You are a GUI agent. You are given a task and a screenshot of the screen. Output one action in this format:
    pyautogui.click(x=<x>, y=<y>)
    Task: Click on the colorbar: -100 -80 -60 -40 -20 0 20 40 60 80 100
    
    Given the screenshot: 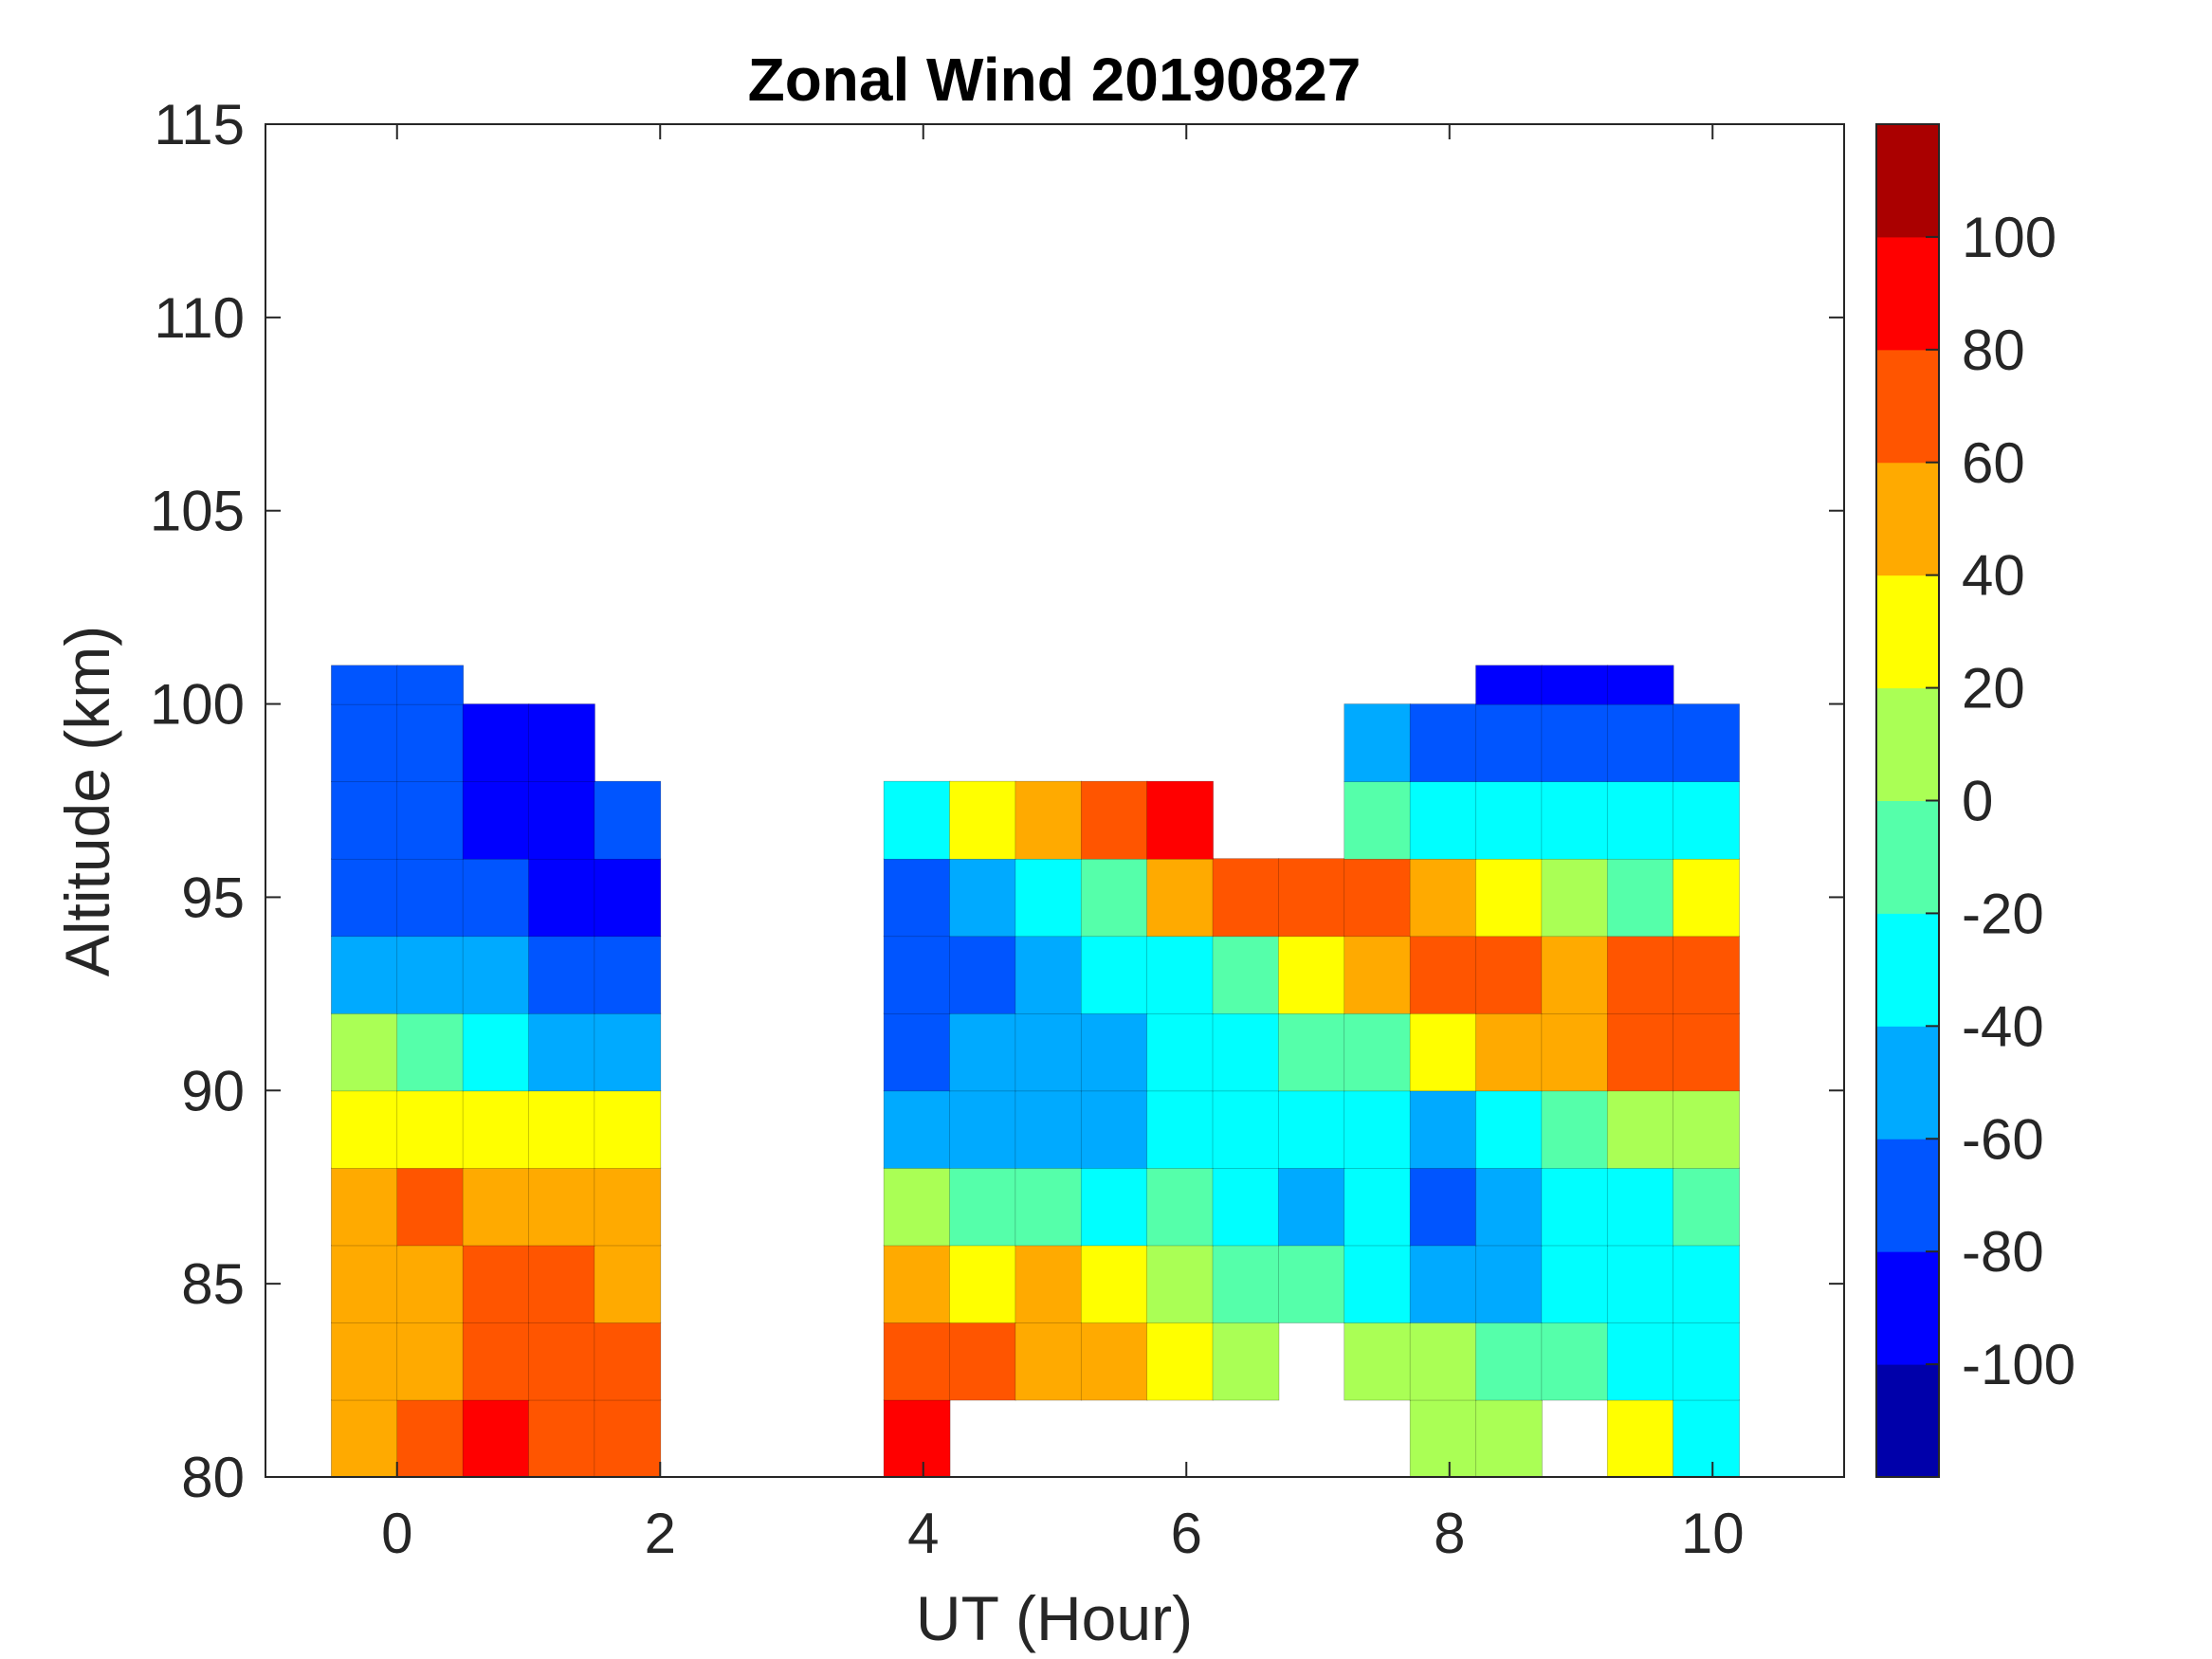 What is the action you would take?
    pyautogui.click(x=1975, y=800)
    